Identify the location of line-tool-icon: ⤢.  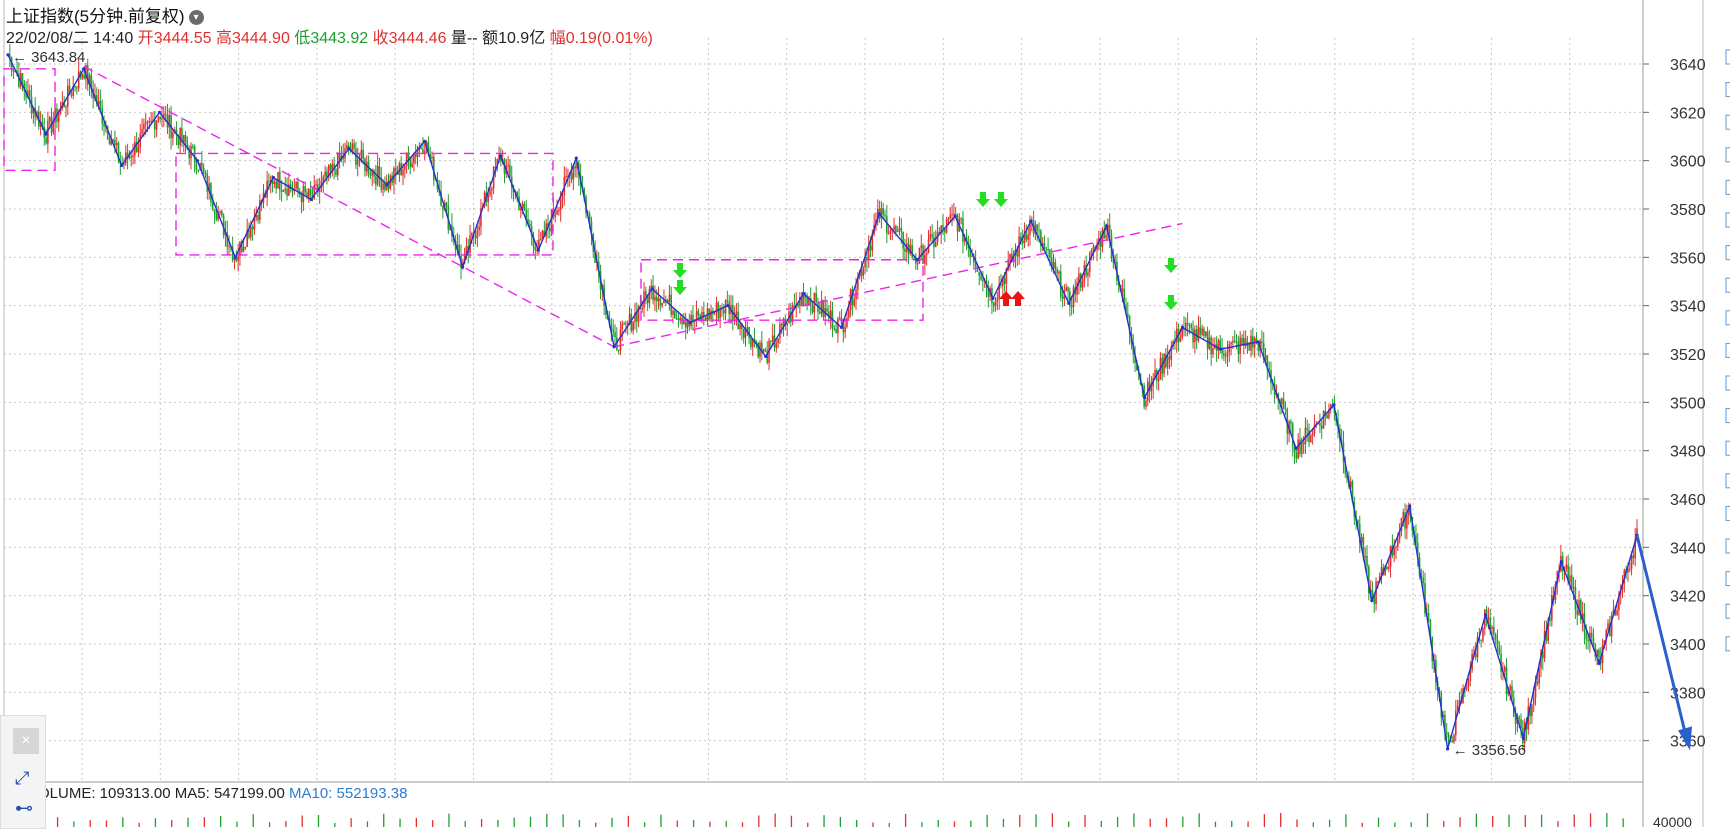
(22, 778).